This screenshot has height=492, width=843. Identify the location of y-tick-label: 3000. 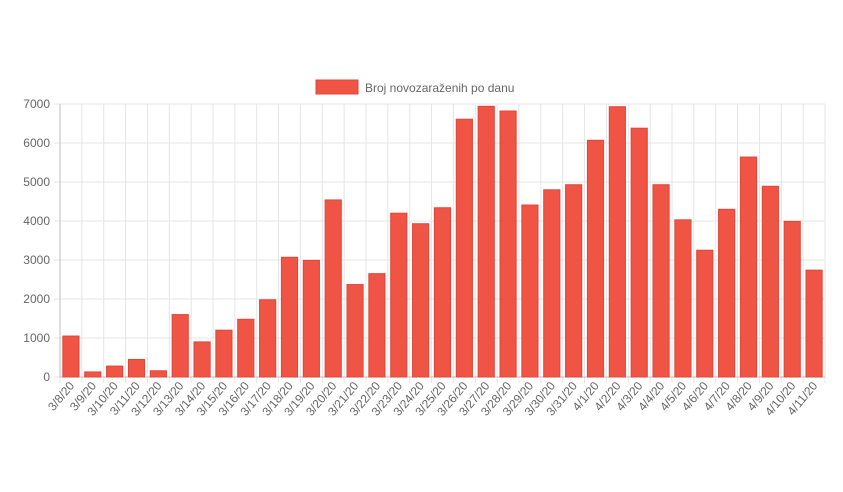
(36, 260).